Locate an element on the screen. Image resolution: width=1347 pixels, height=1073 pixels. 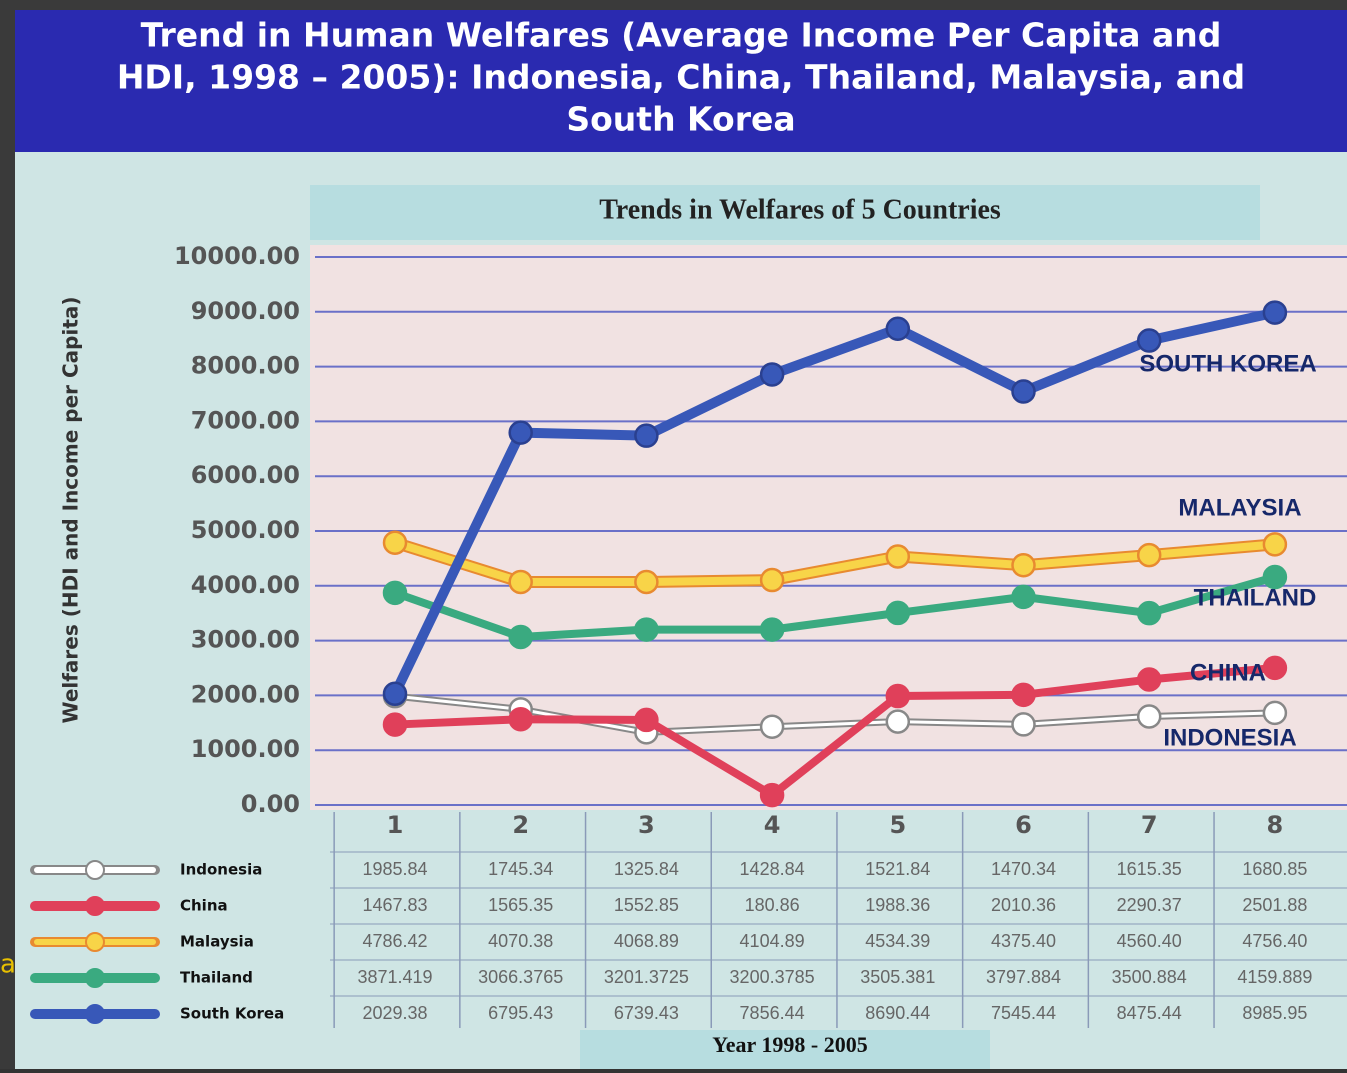
annotation: SOUTH KOREA is located at coordinates (1227, 363).